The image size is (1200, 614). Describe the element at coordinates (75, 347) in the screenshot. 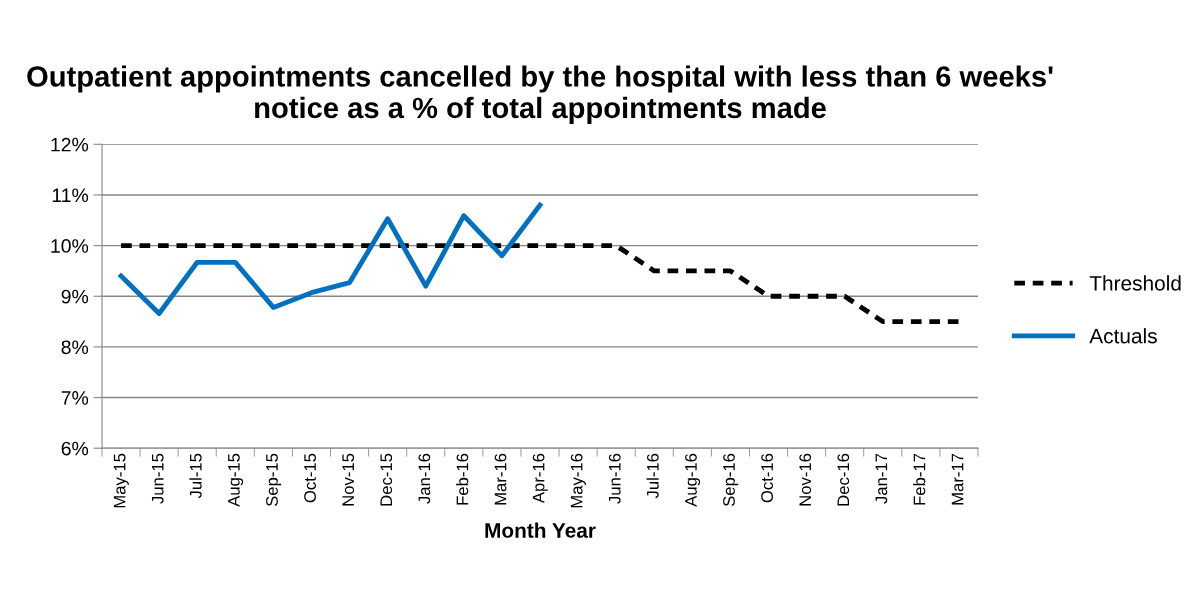

I see `y-tick-label: 8%` at that location.